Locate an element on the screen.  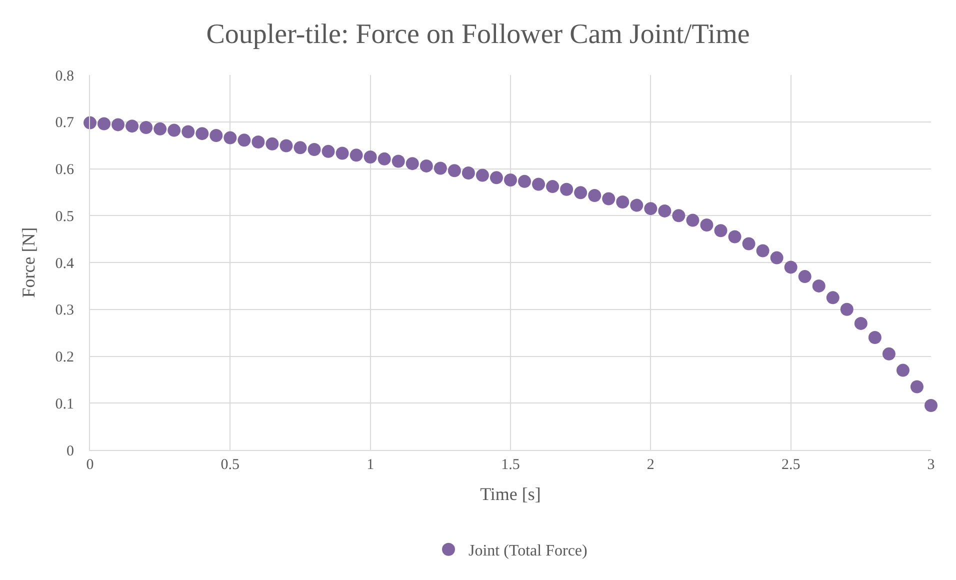
y-tick-label: 0.2 is located at coordinates (64, 358).